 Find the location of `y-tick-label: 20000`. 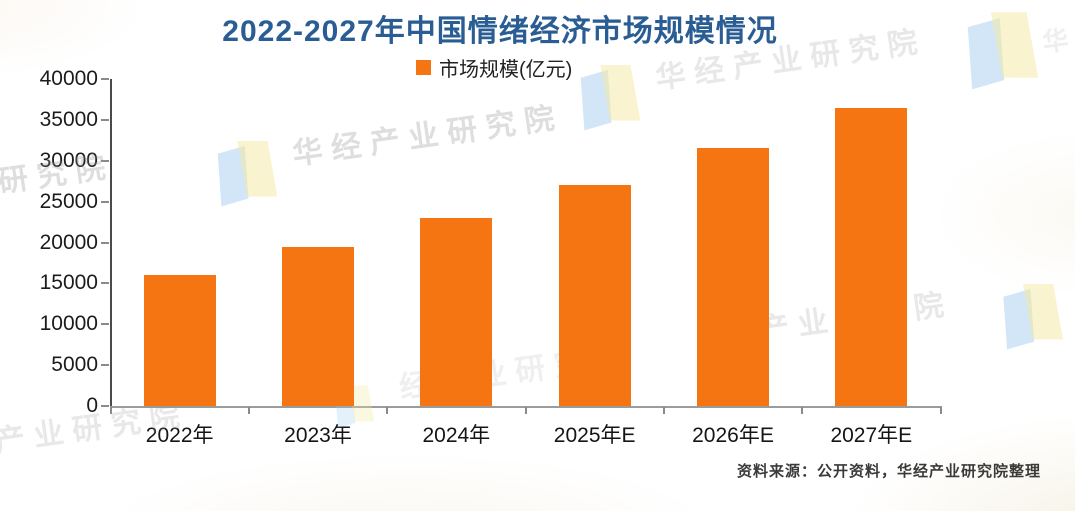

y-tick-label: 20000 is located at coordinates (68, 242).